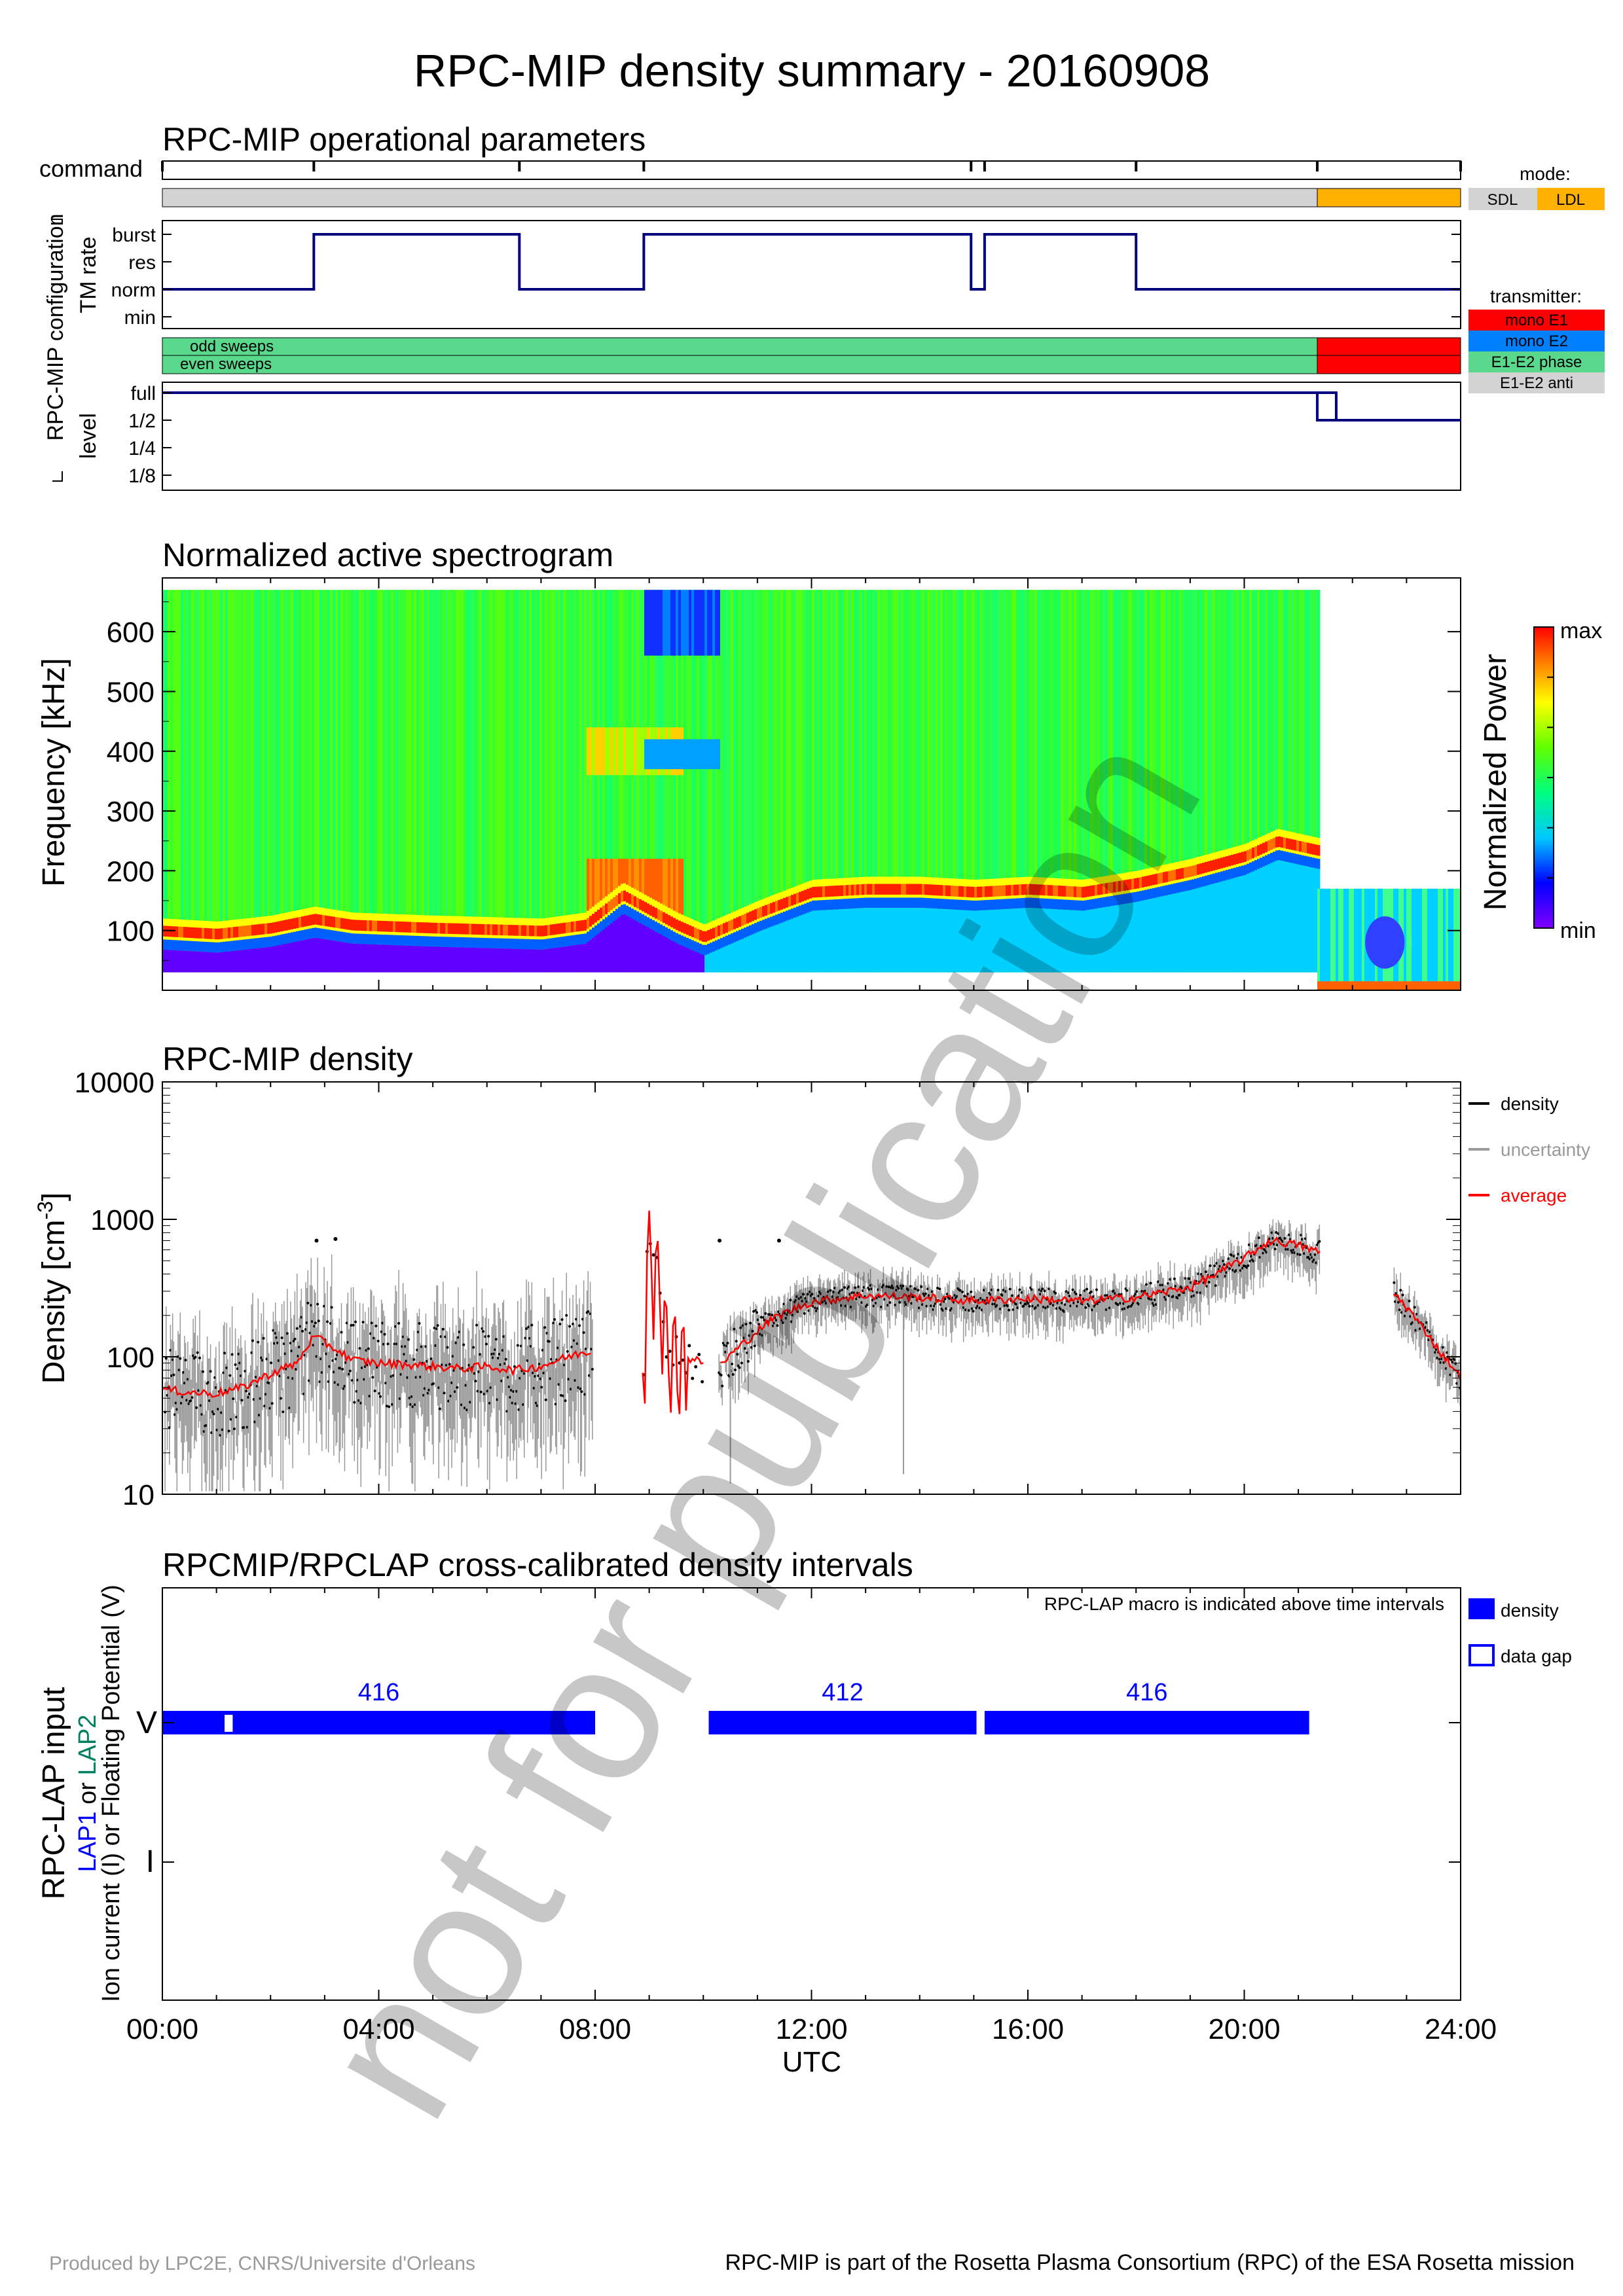 This screenshot has width=1623, height=2296. I want to click on ops-panel-title: RPC-MIP operational parameters, so click(404, 139).